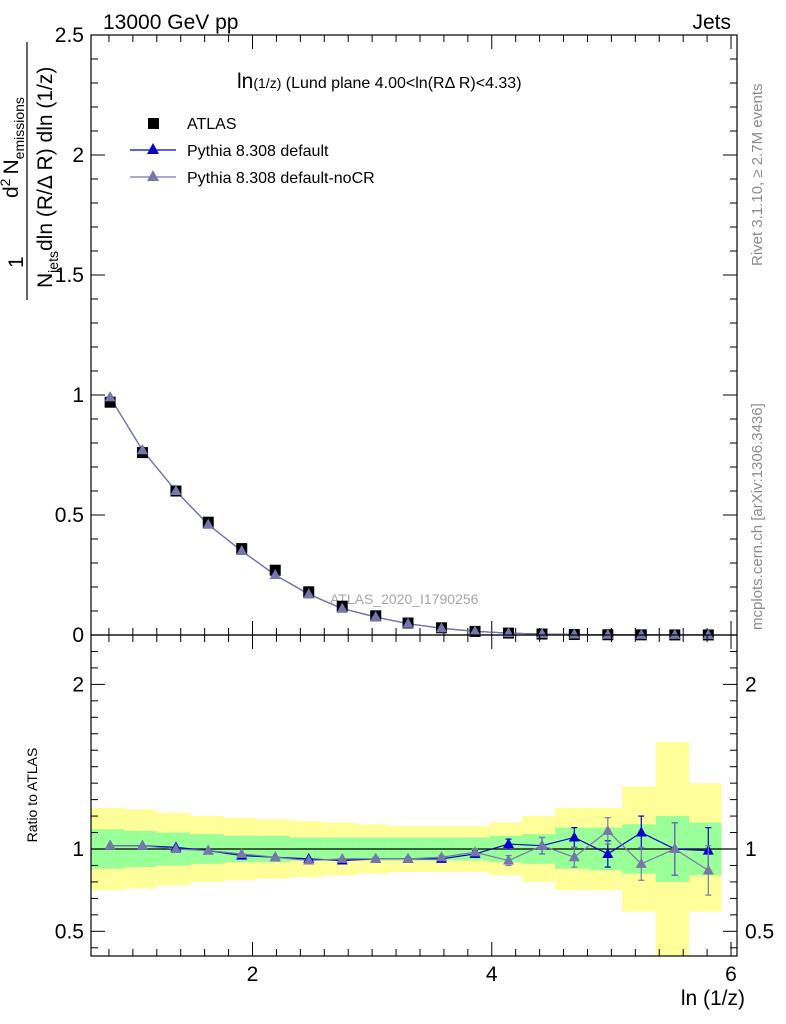 Image resolution: width=786 pixels, height=1024 pixels. I want to click on ylabel-numer: N, so click(11, 166).